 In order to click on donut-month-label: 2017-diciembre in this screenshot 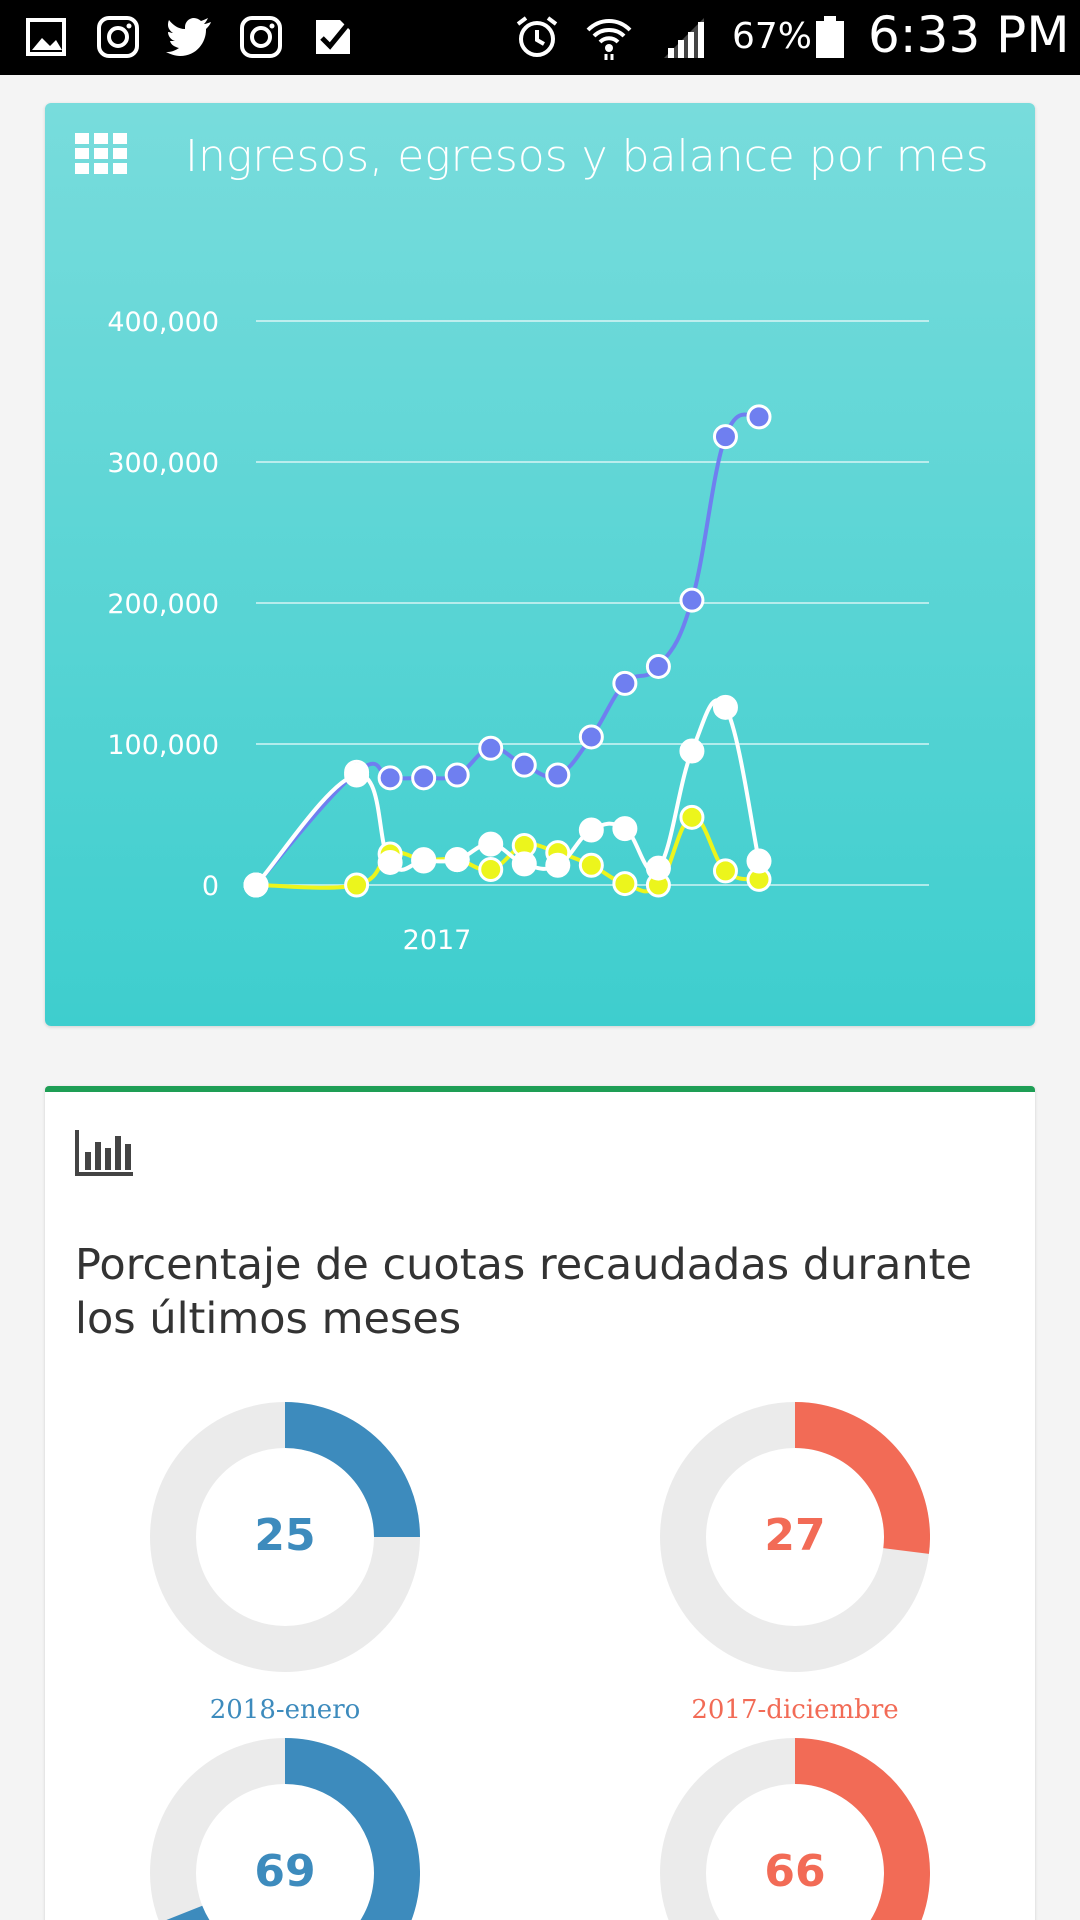, I will do `click(795, 1710)`.